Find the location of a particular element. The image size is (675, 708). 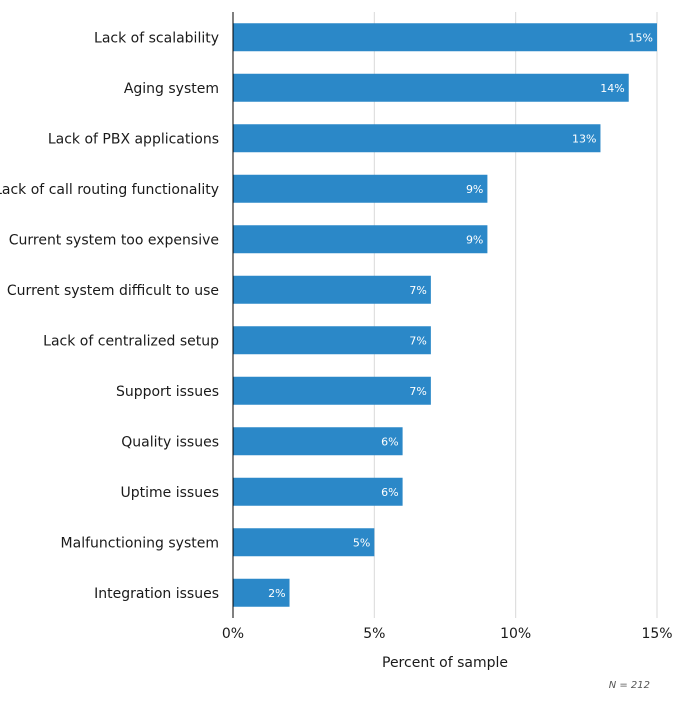

data-label: 13% is located at coordinates (584, 138).